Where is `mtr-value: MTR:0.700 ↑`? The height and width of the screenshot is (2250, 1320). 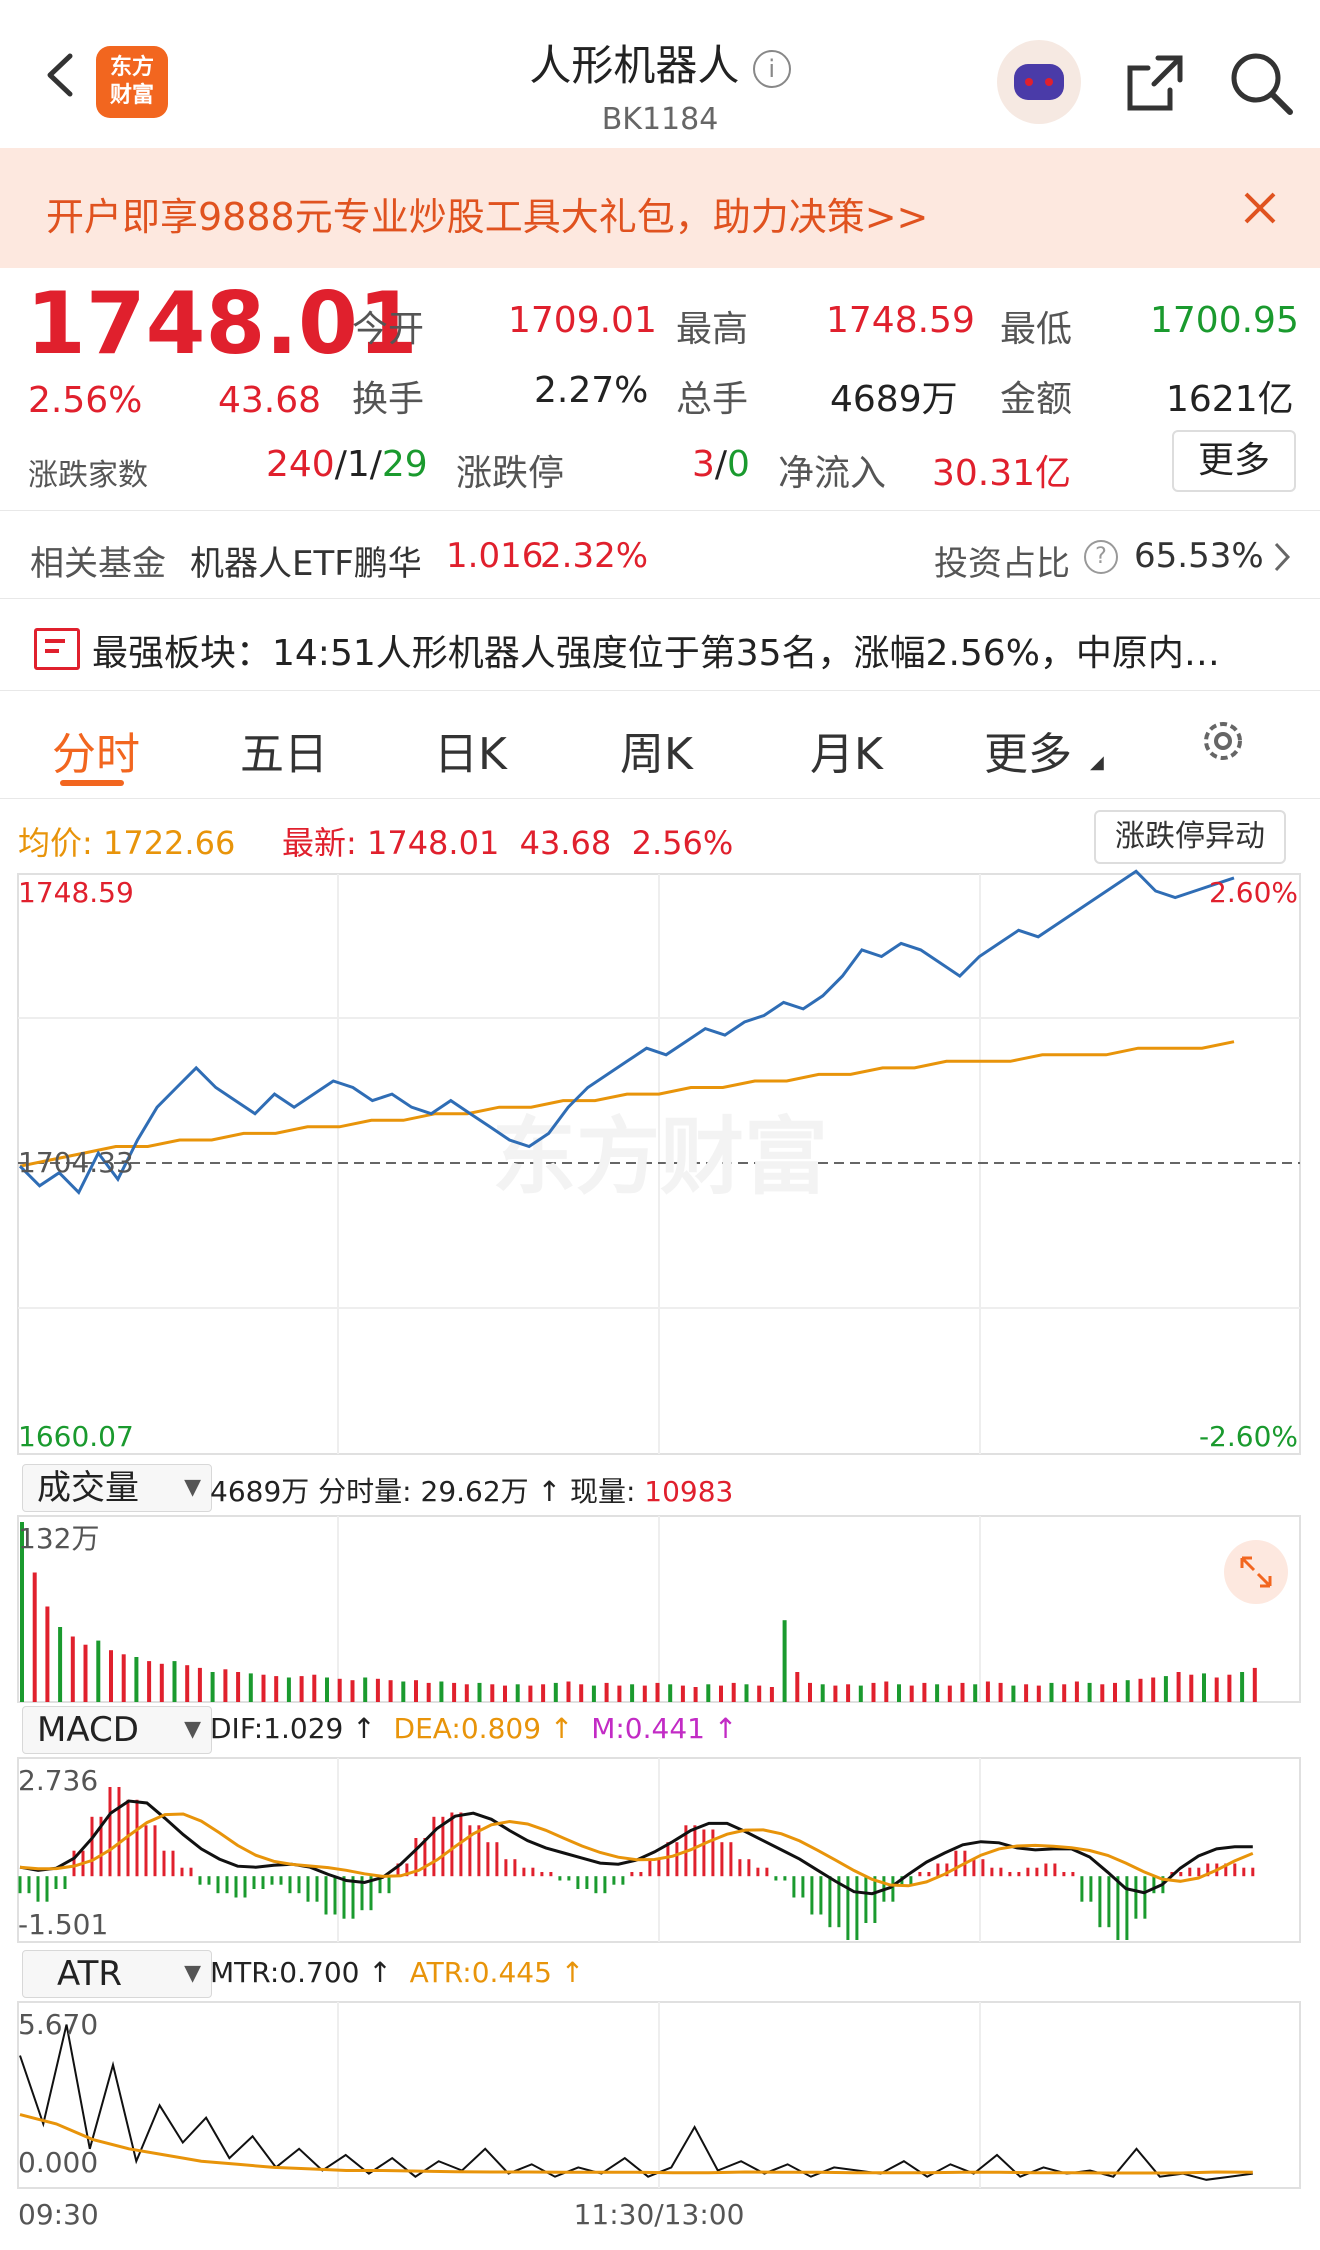 mtr-value: MTR:0.700 ↑ is located at coordinates (301, 1972).